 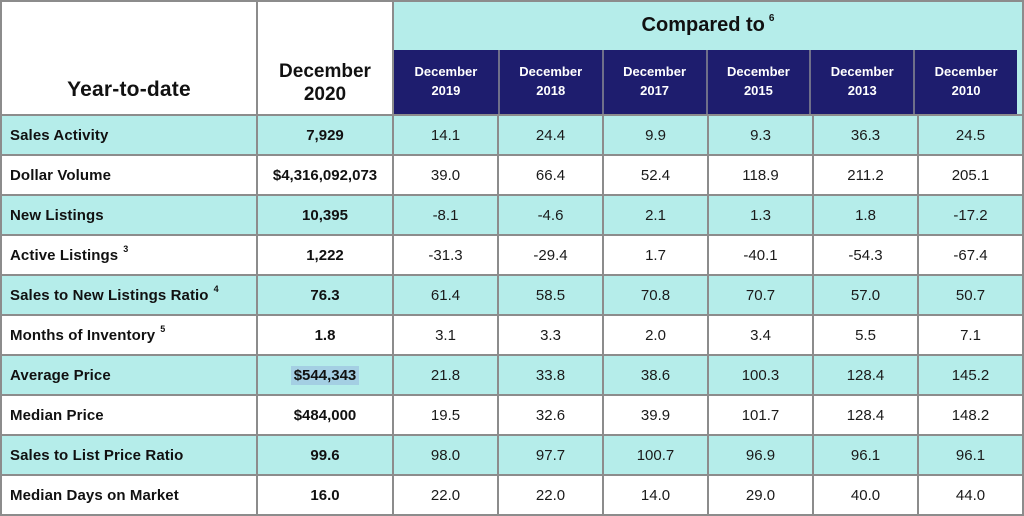 What do you see at coordinates (129, 89) in the screenshot?
I see `year-to-date-label: Year-to-date` at bounding box center [129, 89].